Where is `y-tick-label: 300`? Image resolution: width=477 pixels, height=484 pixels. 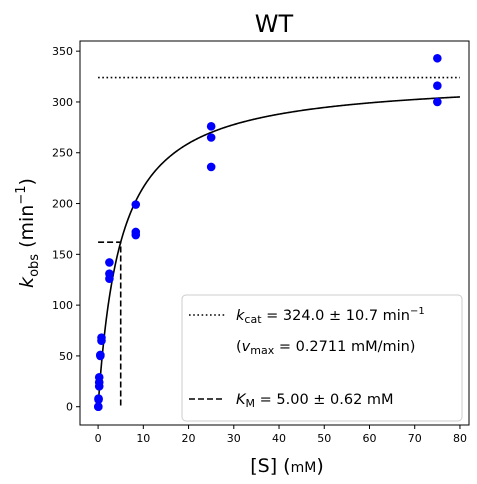
y-tick-label: 300 is located at coordinates (62, 102).